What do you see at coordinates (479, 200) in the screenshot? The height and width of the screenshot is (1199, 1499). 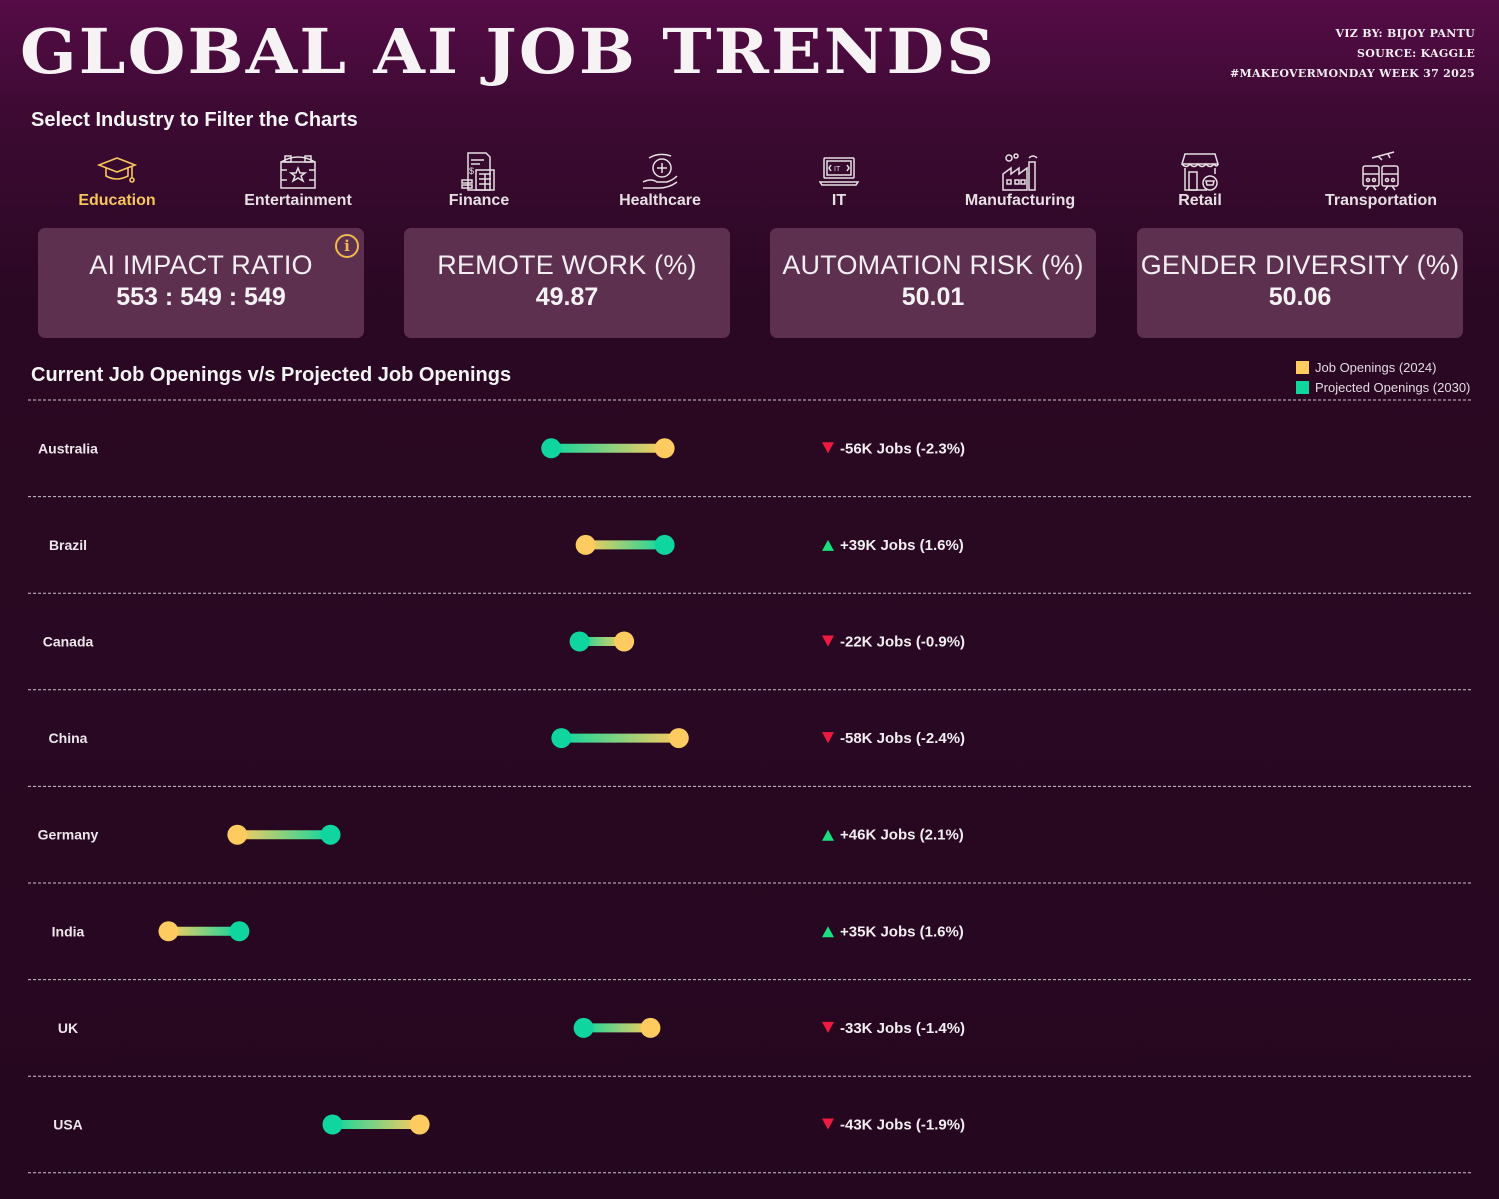 I see `industry-label: Finance` at bounding box center [479, 200].